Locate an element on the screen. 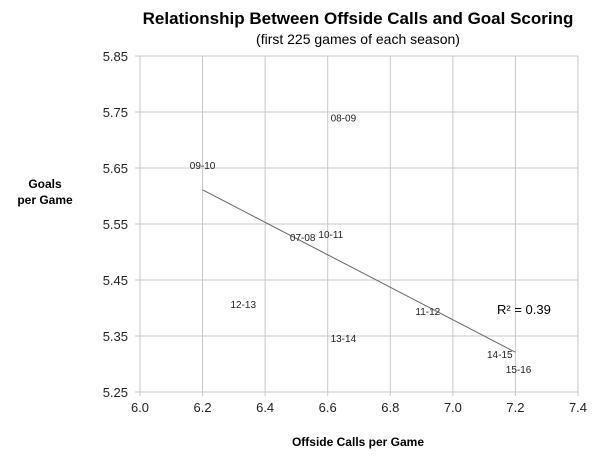 This screenshot has height=457, width=615. x-tick-label: 7.2 is located at coordinates (515, 407).